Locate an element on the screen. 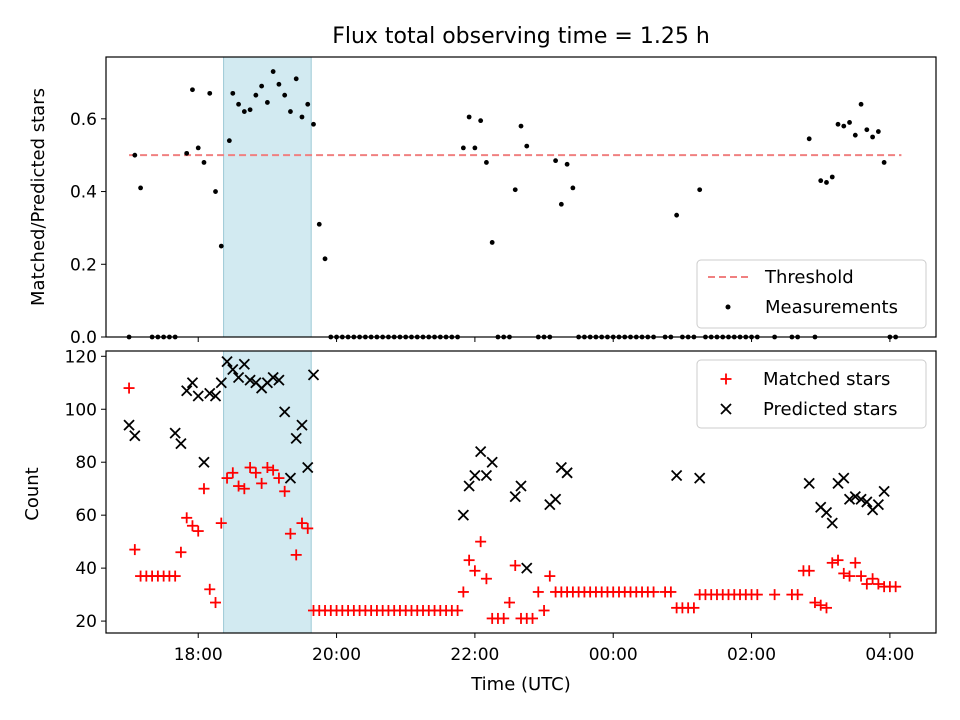 This screenshot has height=720, width=960. x-tick-label: 04:00 is located at coordinates (889, 655).